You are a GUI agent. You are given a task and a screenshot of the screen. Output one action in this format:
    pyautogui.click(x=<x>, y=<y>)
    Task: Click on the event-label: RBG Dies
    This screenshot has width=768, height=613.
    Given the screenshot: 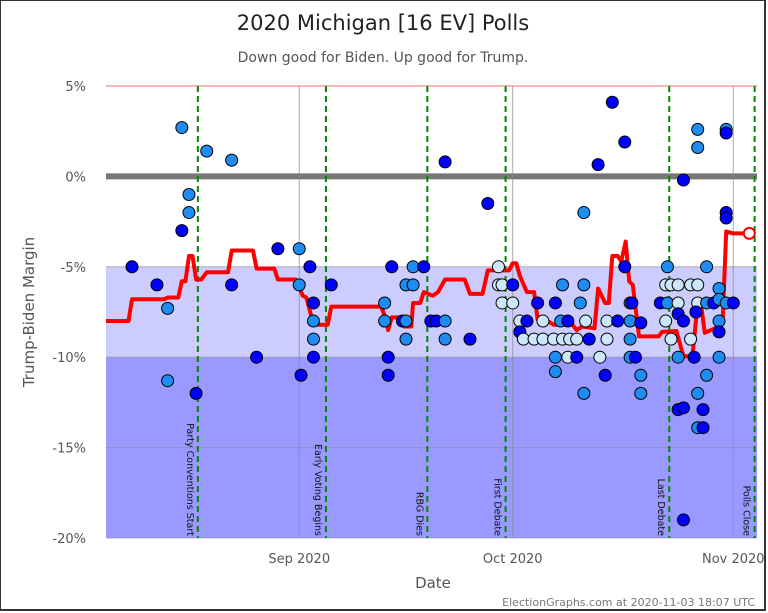 What is the action you would take?
    pyautogui.click(x=418, y=514)
    